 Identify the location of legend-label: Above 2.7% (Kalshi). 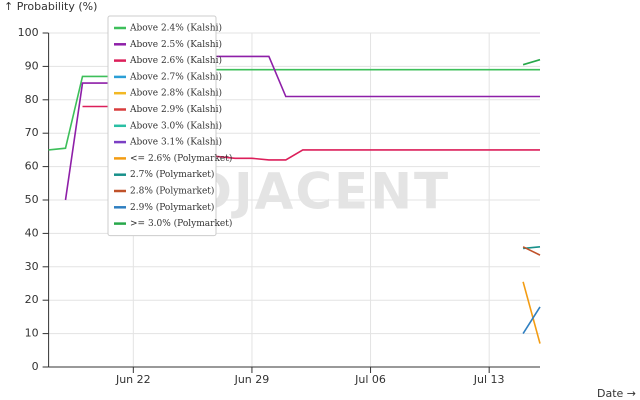
(175, 76).